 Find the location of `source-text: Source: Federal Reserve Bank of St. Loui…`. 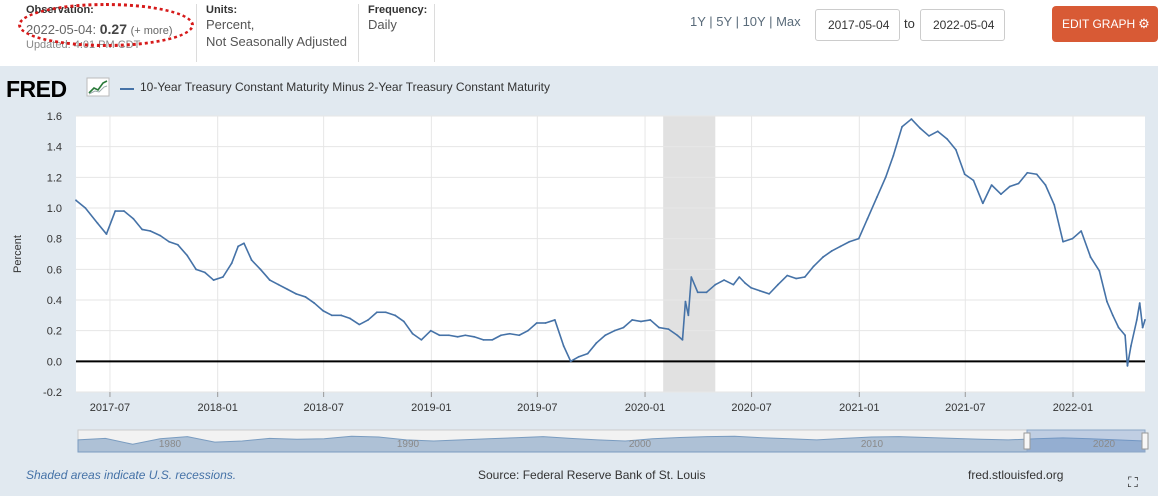

source-text: Source: Federal Reserve Bank of St. Loui… is located at coordinates (592, 475).